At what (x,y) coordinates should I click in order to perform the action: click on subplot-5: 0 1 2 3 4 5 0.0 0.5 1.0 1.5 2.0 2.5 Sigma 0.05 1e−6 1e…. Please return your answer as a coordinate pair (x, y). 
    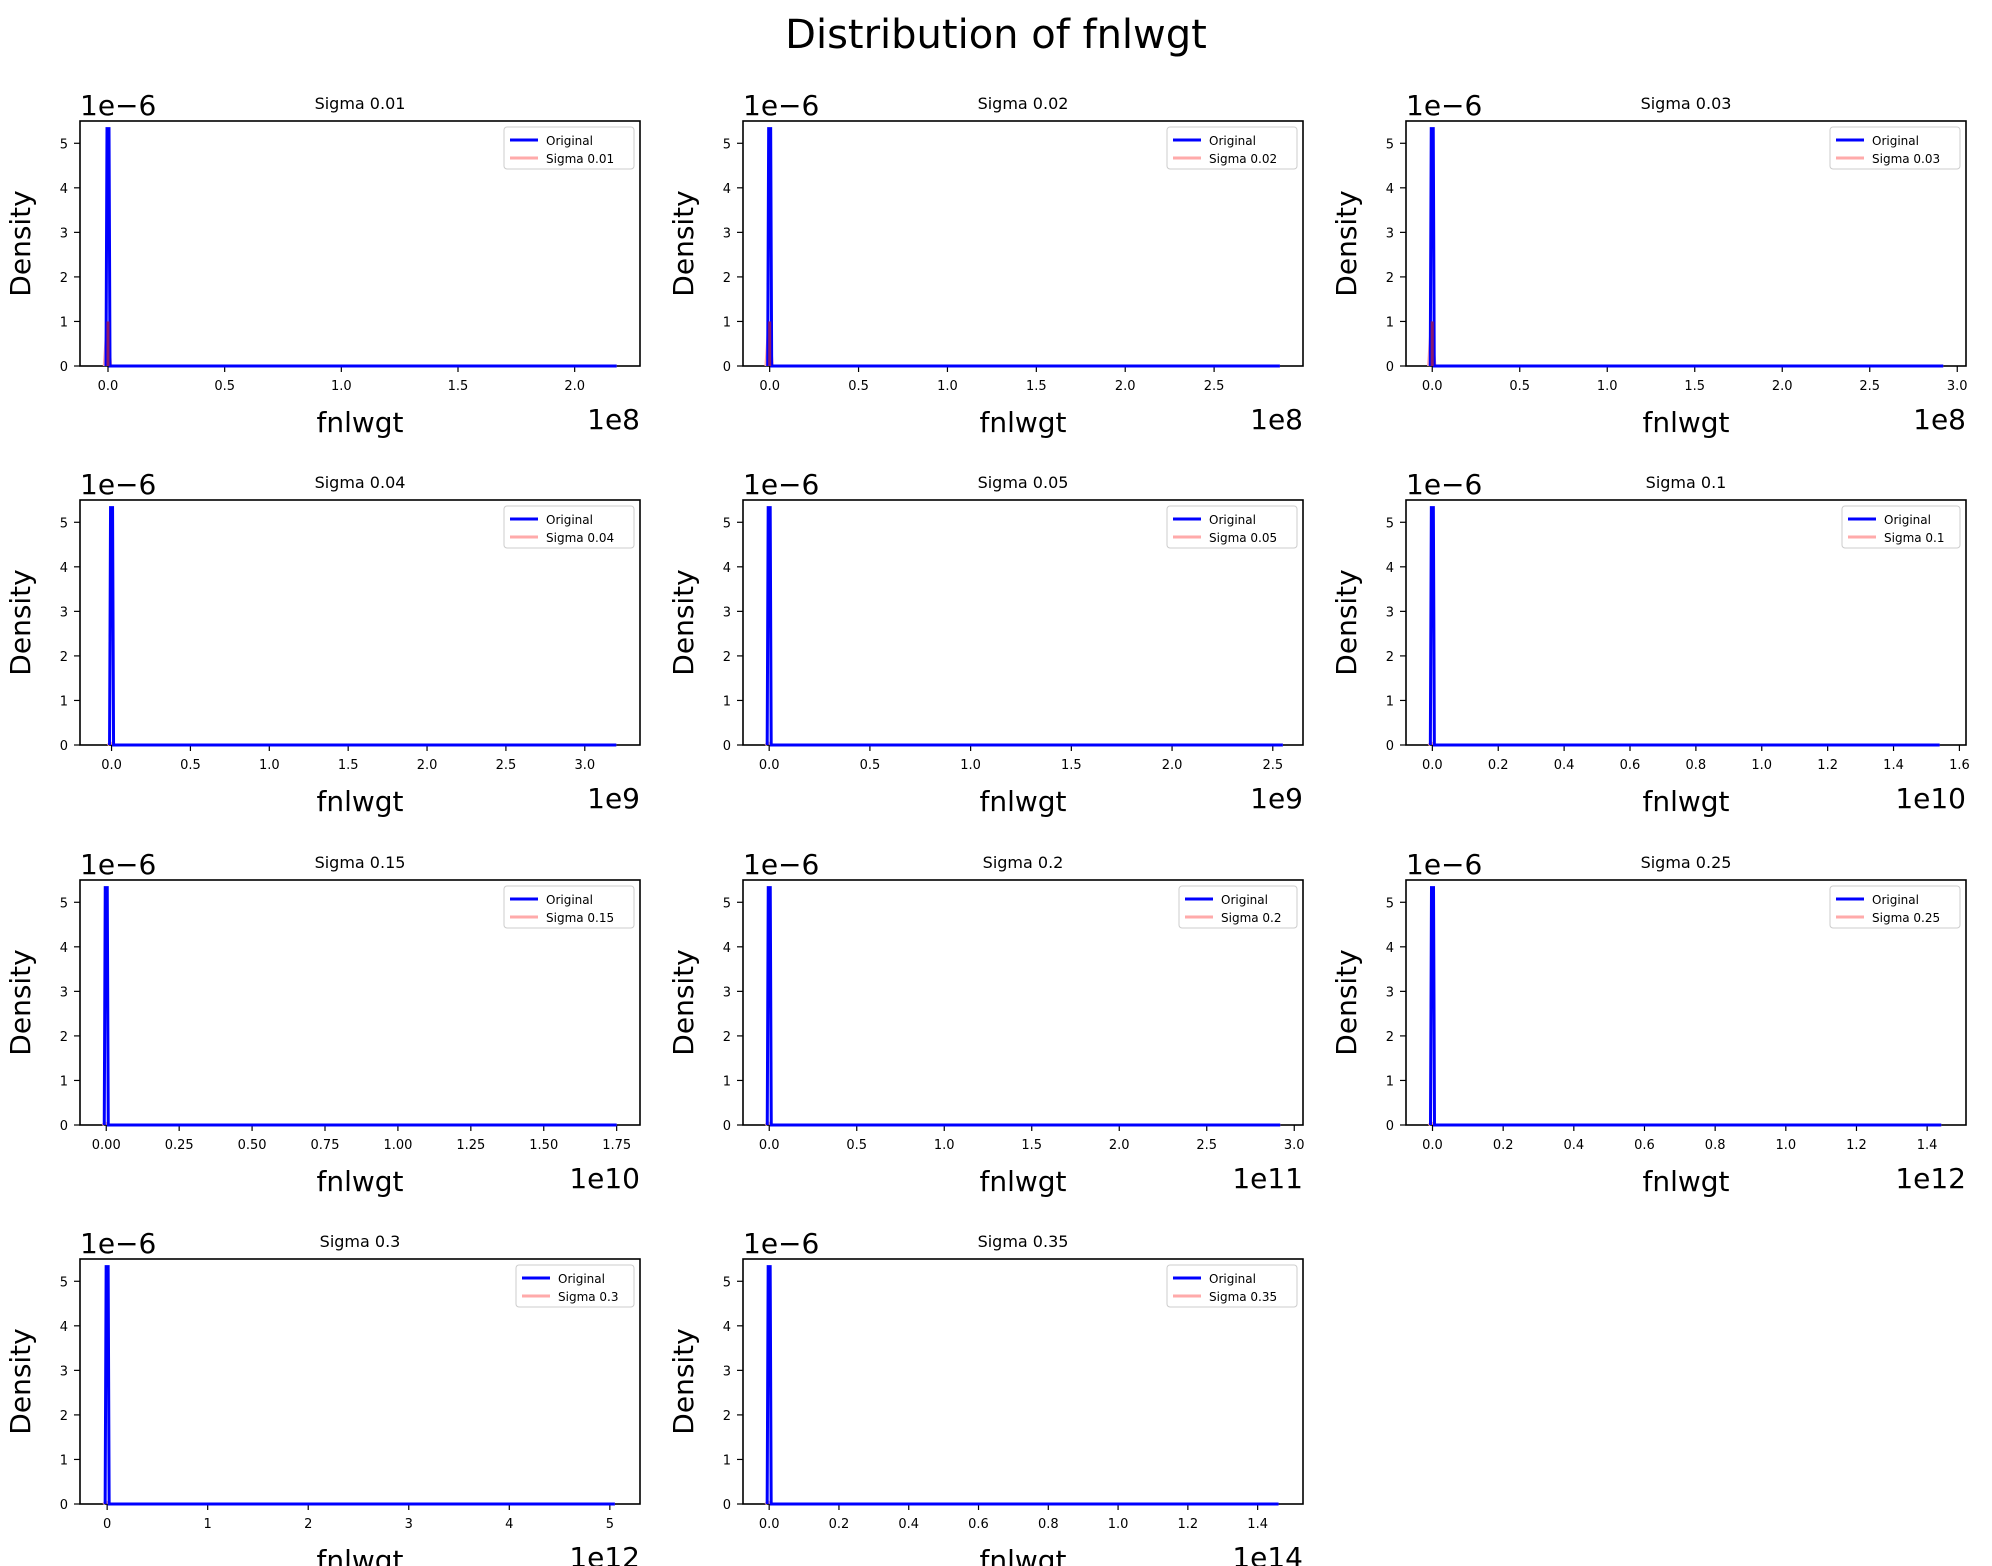
    Looking at the image, I should click on (985, 643).